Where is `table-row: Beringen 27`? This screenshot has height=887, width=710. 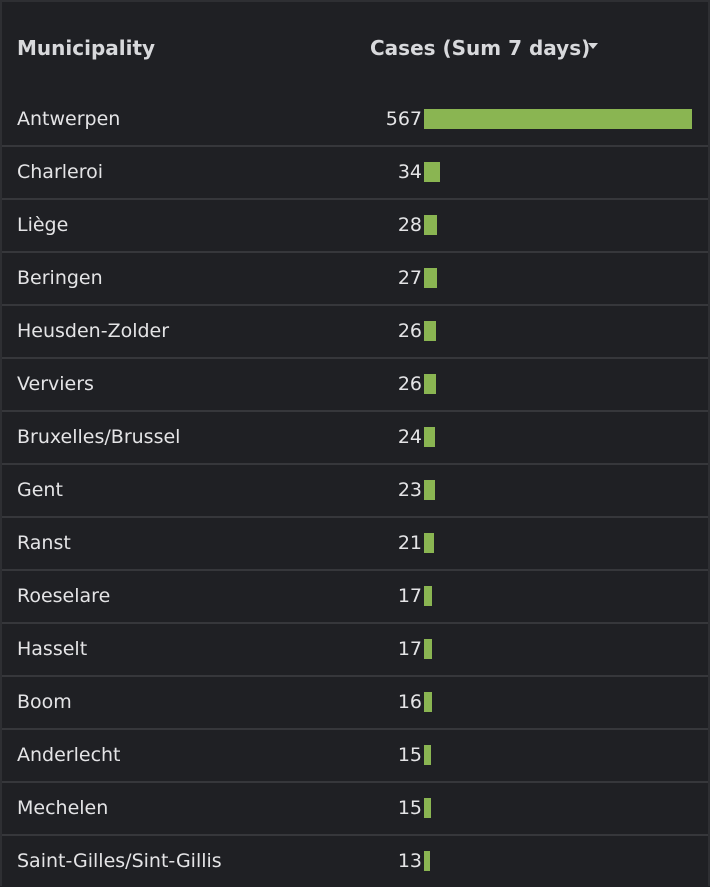 table-row: Beringen 27 is located at coordinates (355, 279).